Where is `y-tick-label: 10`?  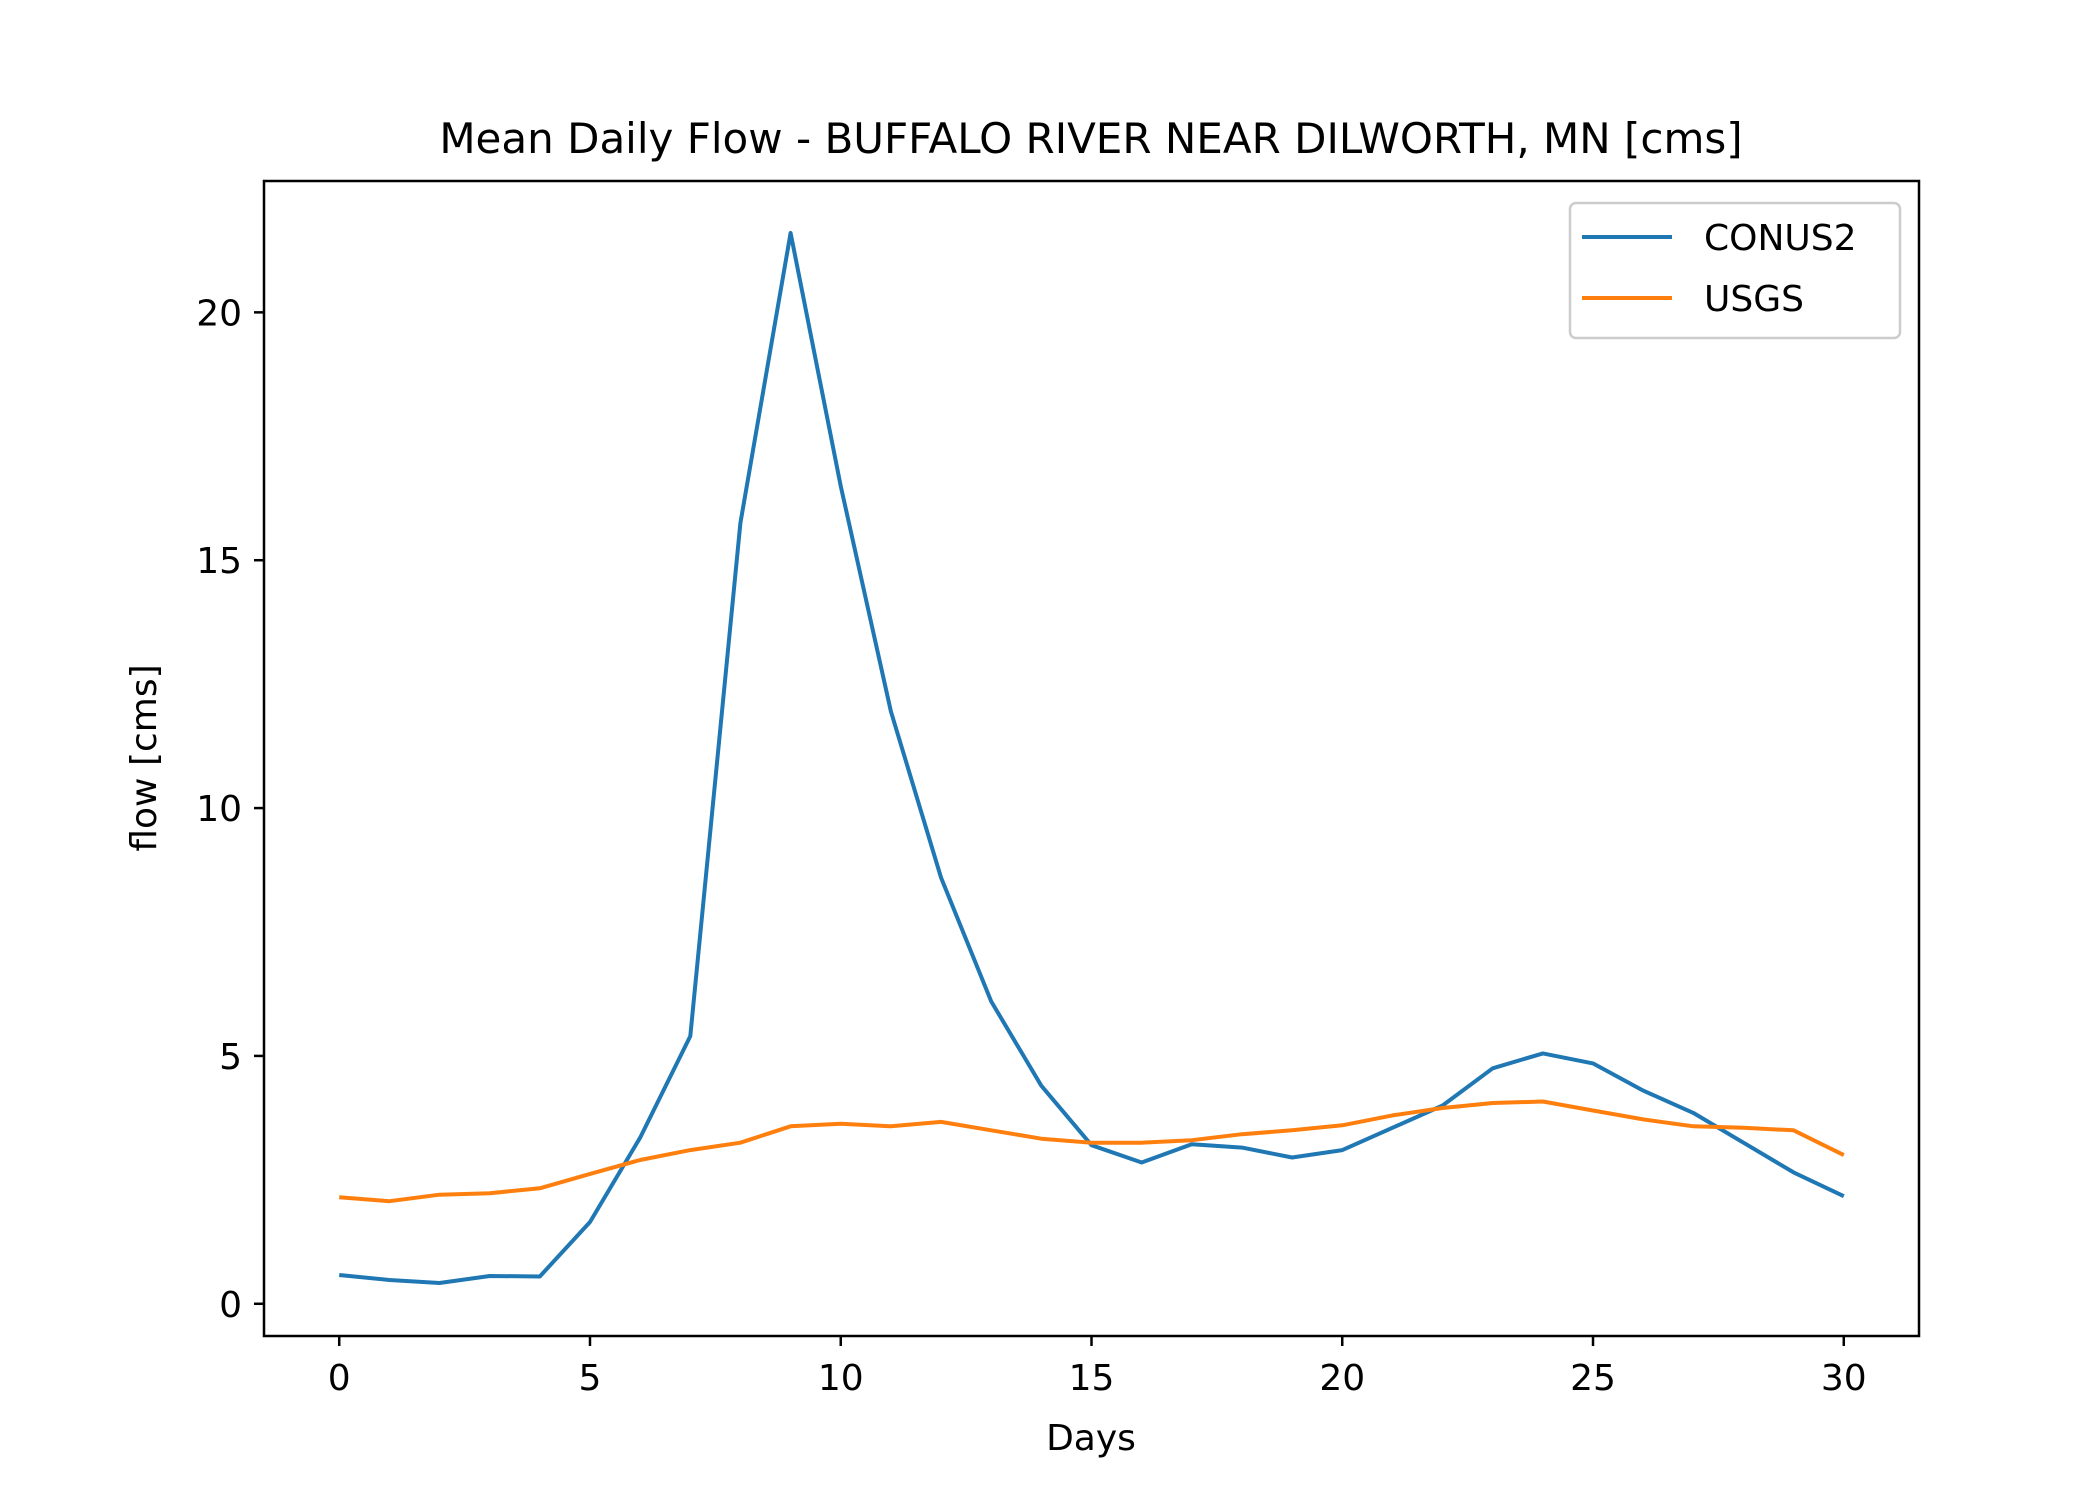 y-tick-label: 10 is located at coordinates (219, 809).